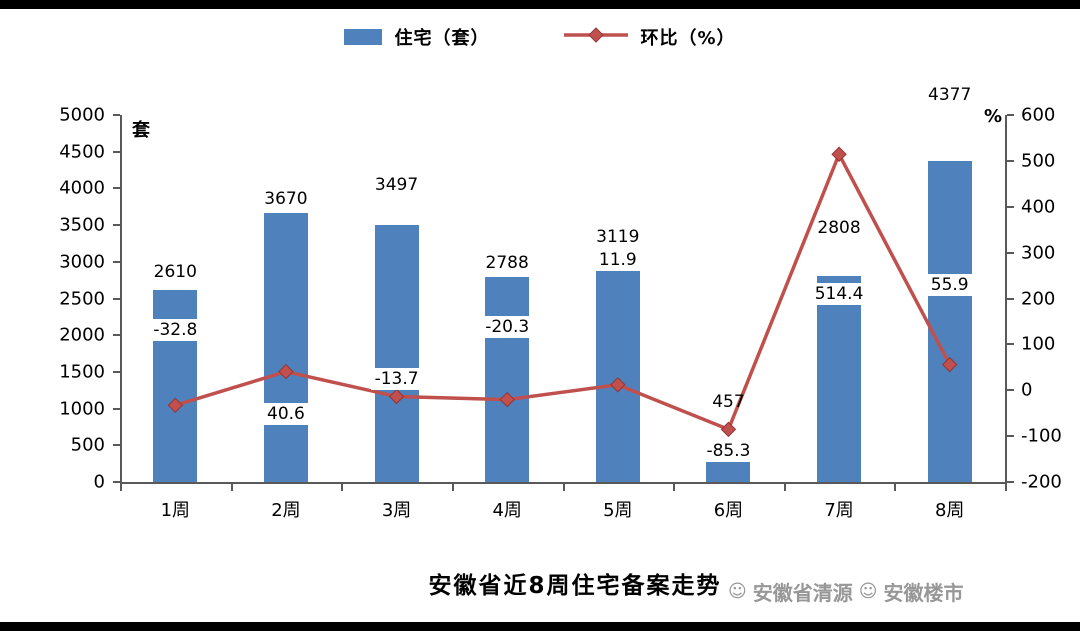  I want to click on line-value-label: 514.4, so click(839, 294).